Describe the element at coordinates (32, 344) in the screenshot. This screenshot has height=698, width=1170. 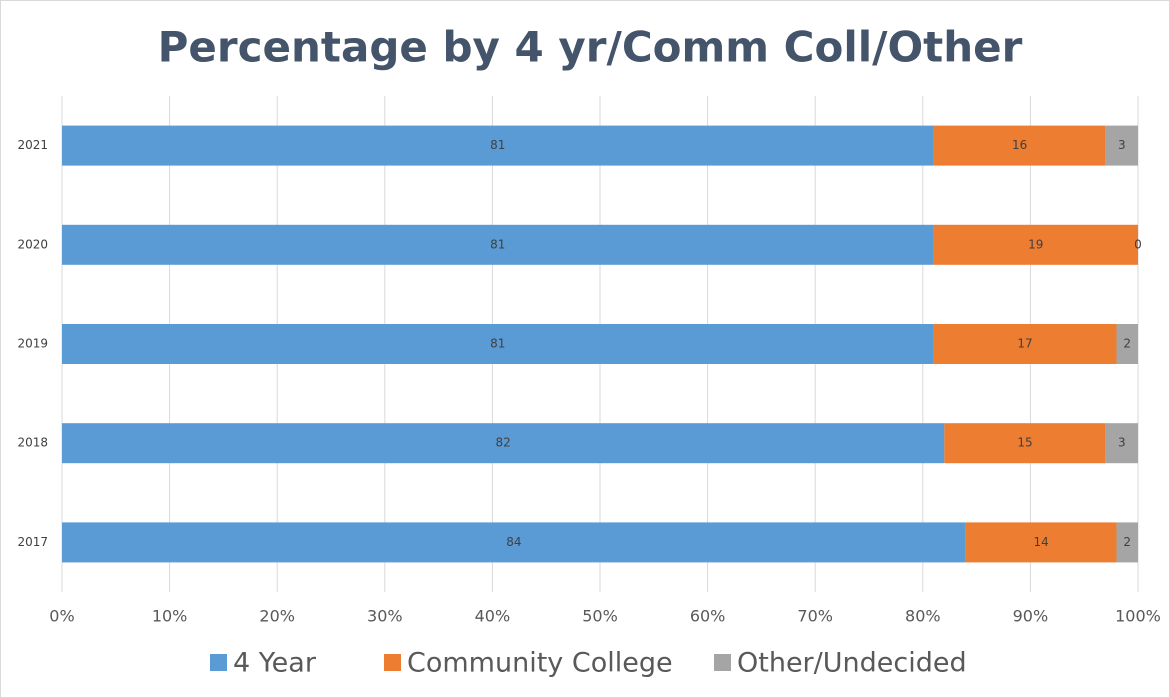
I see `y-tick-label: 2019` at that location.